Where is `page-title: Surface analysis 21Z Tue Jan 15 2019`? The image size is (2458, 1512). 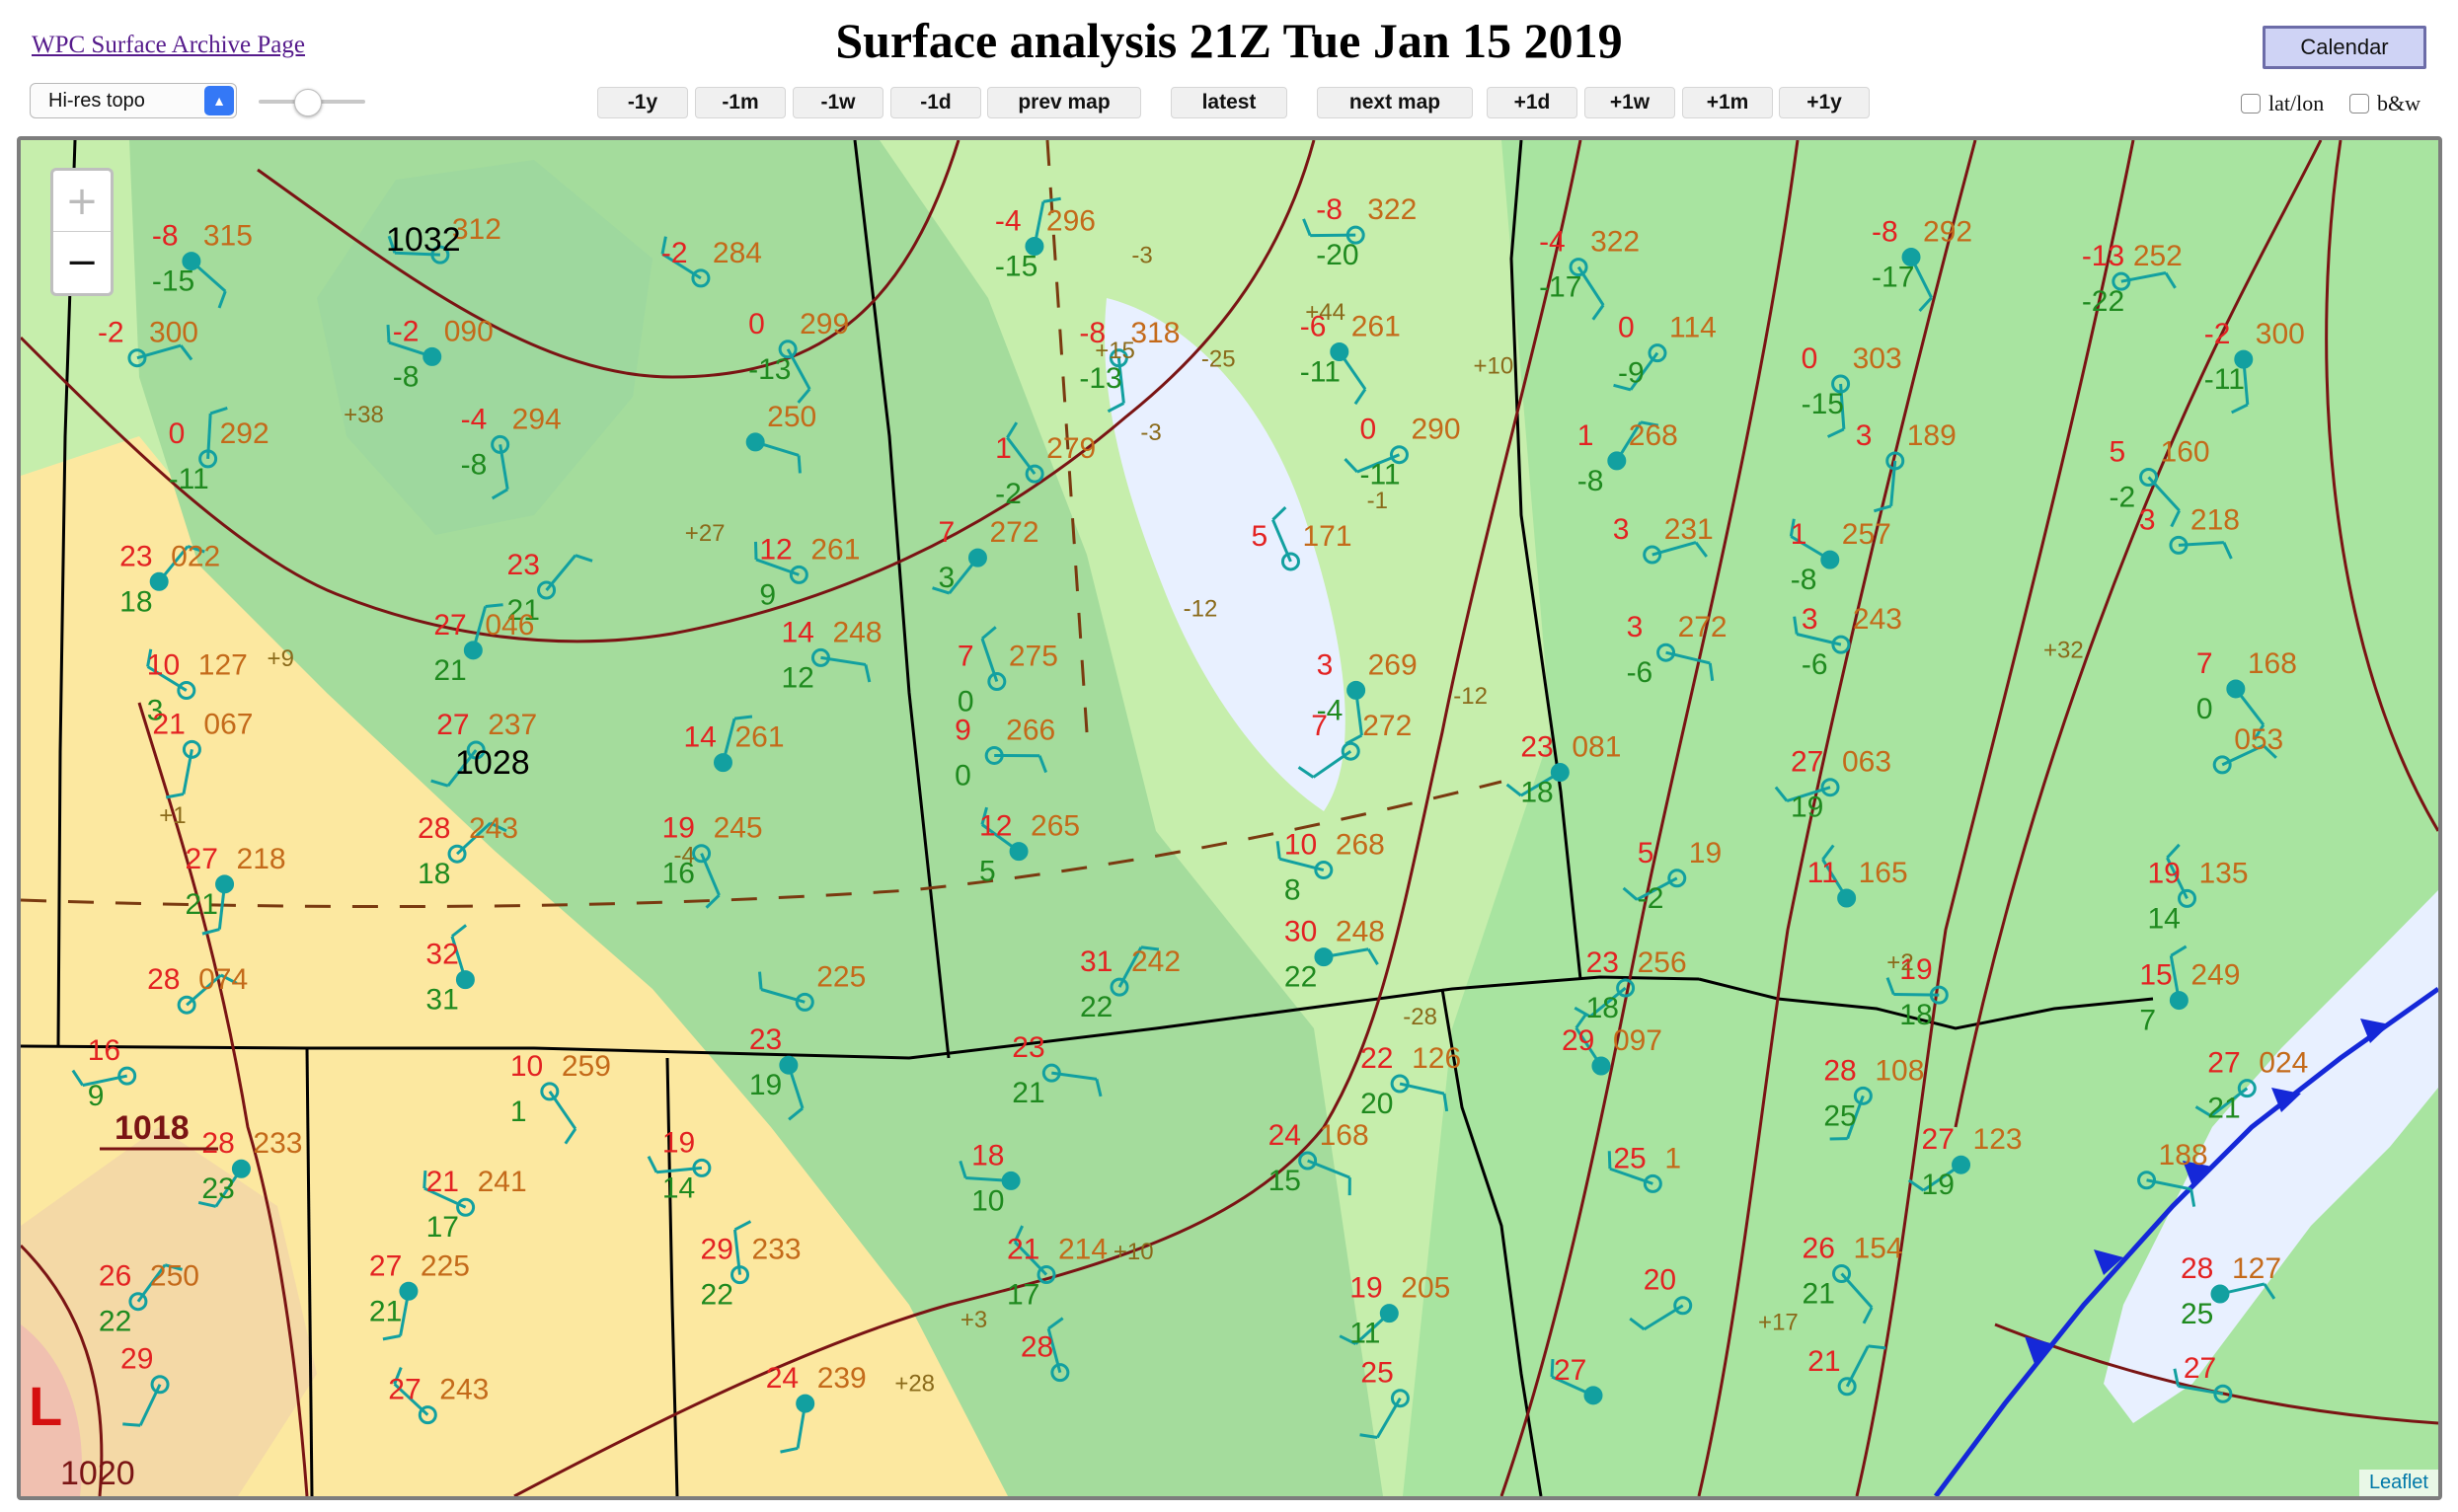
page-title: Surface analysis 21Z Tue Jan 15 2019 is located at coordinates (1229, 40).